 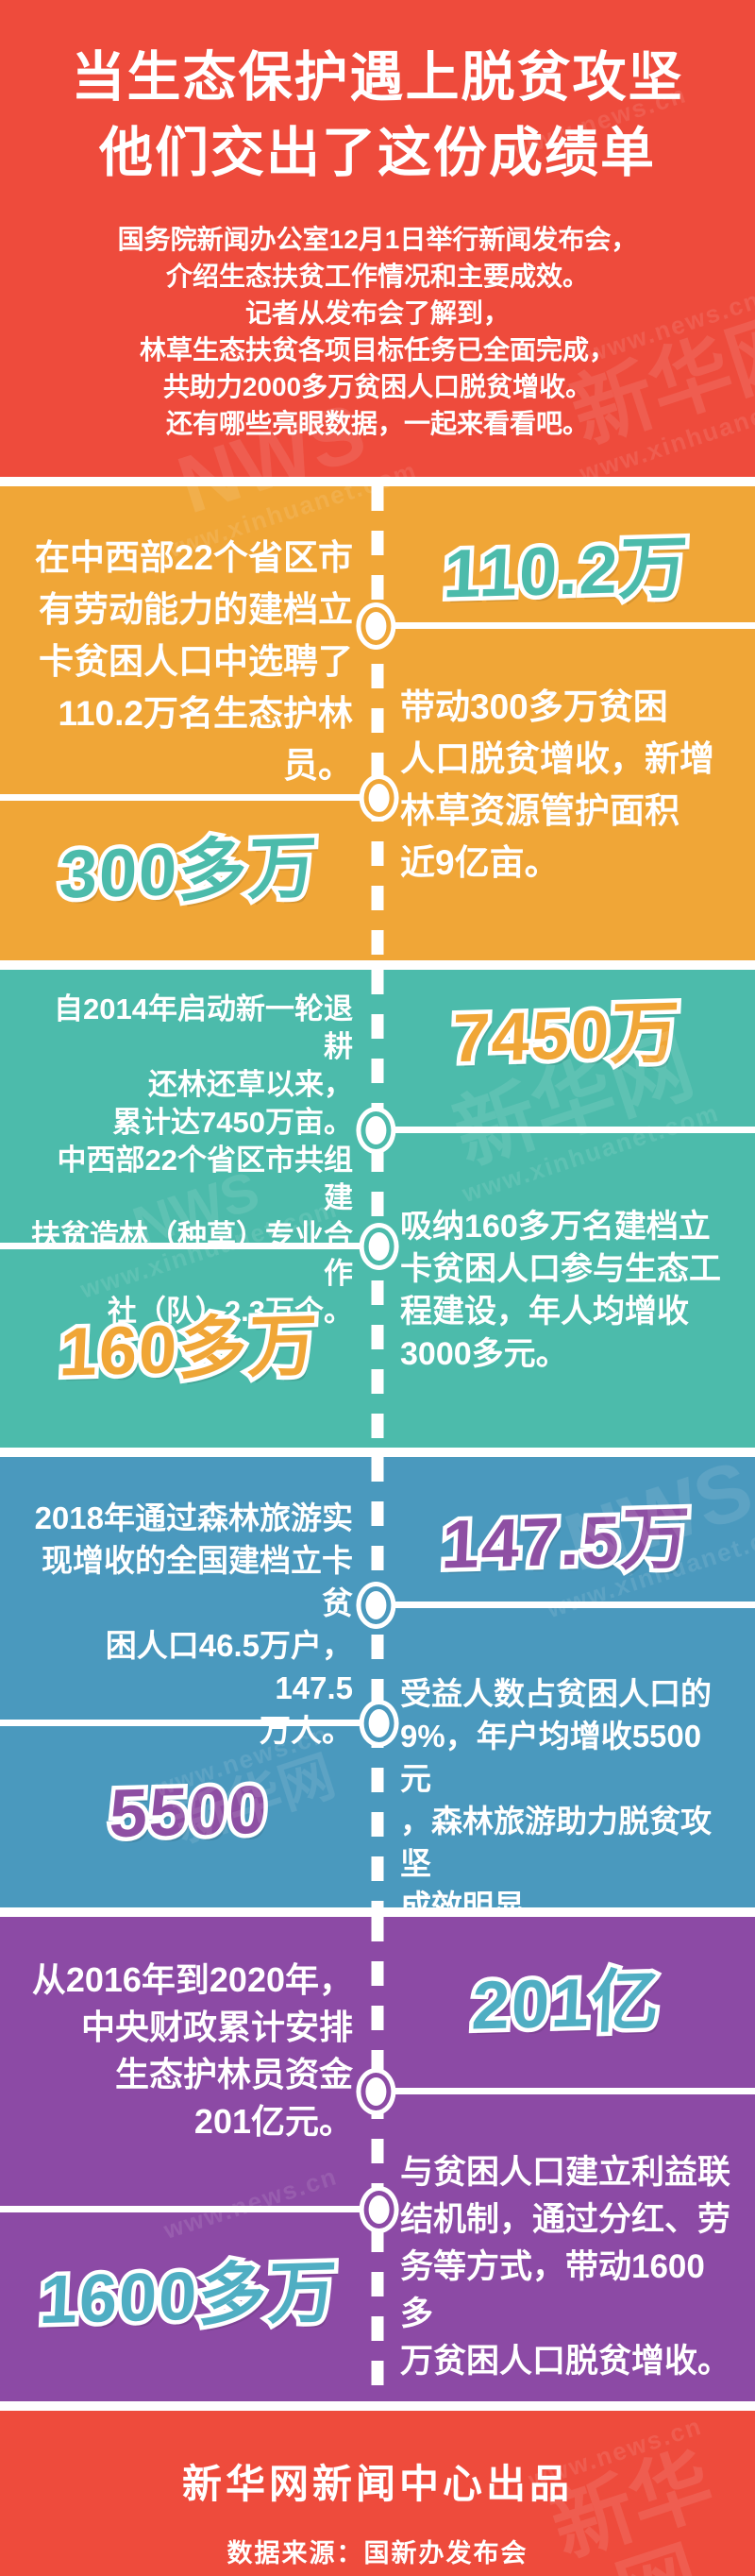 What do you see at coordinates (566, 571) in the screenshot?
I see `headline-number-top: 110.2万` at bounding box center [566, 571].